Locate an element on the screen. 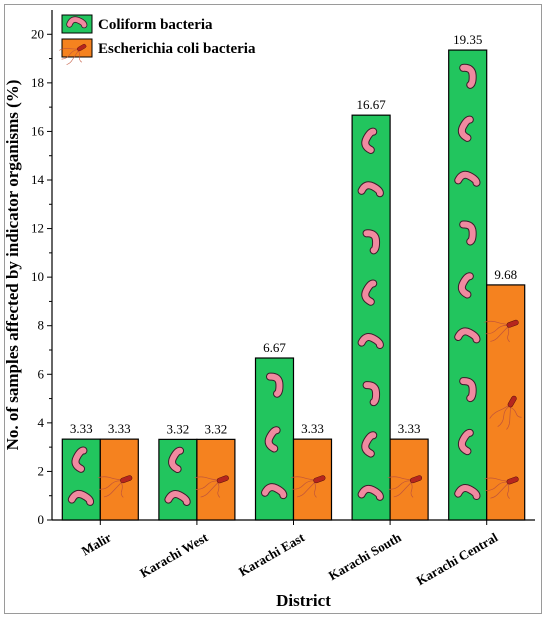 This screenshot has height=620, width=550. y-tick-label: 4 is located at coordinates (41, 422).